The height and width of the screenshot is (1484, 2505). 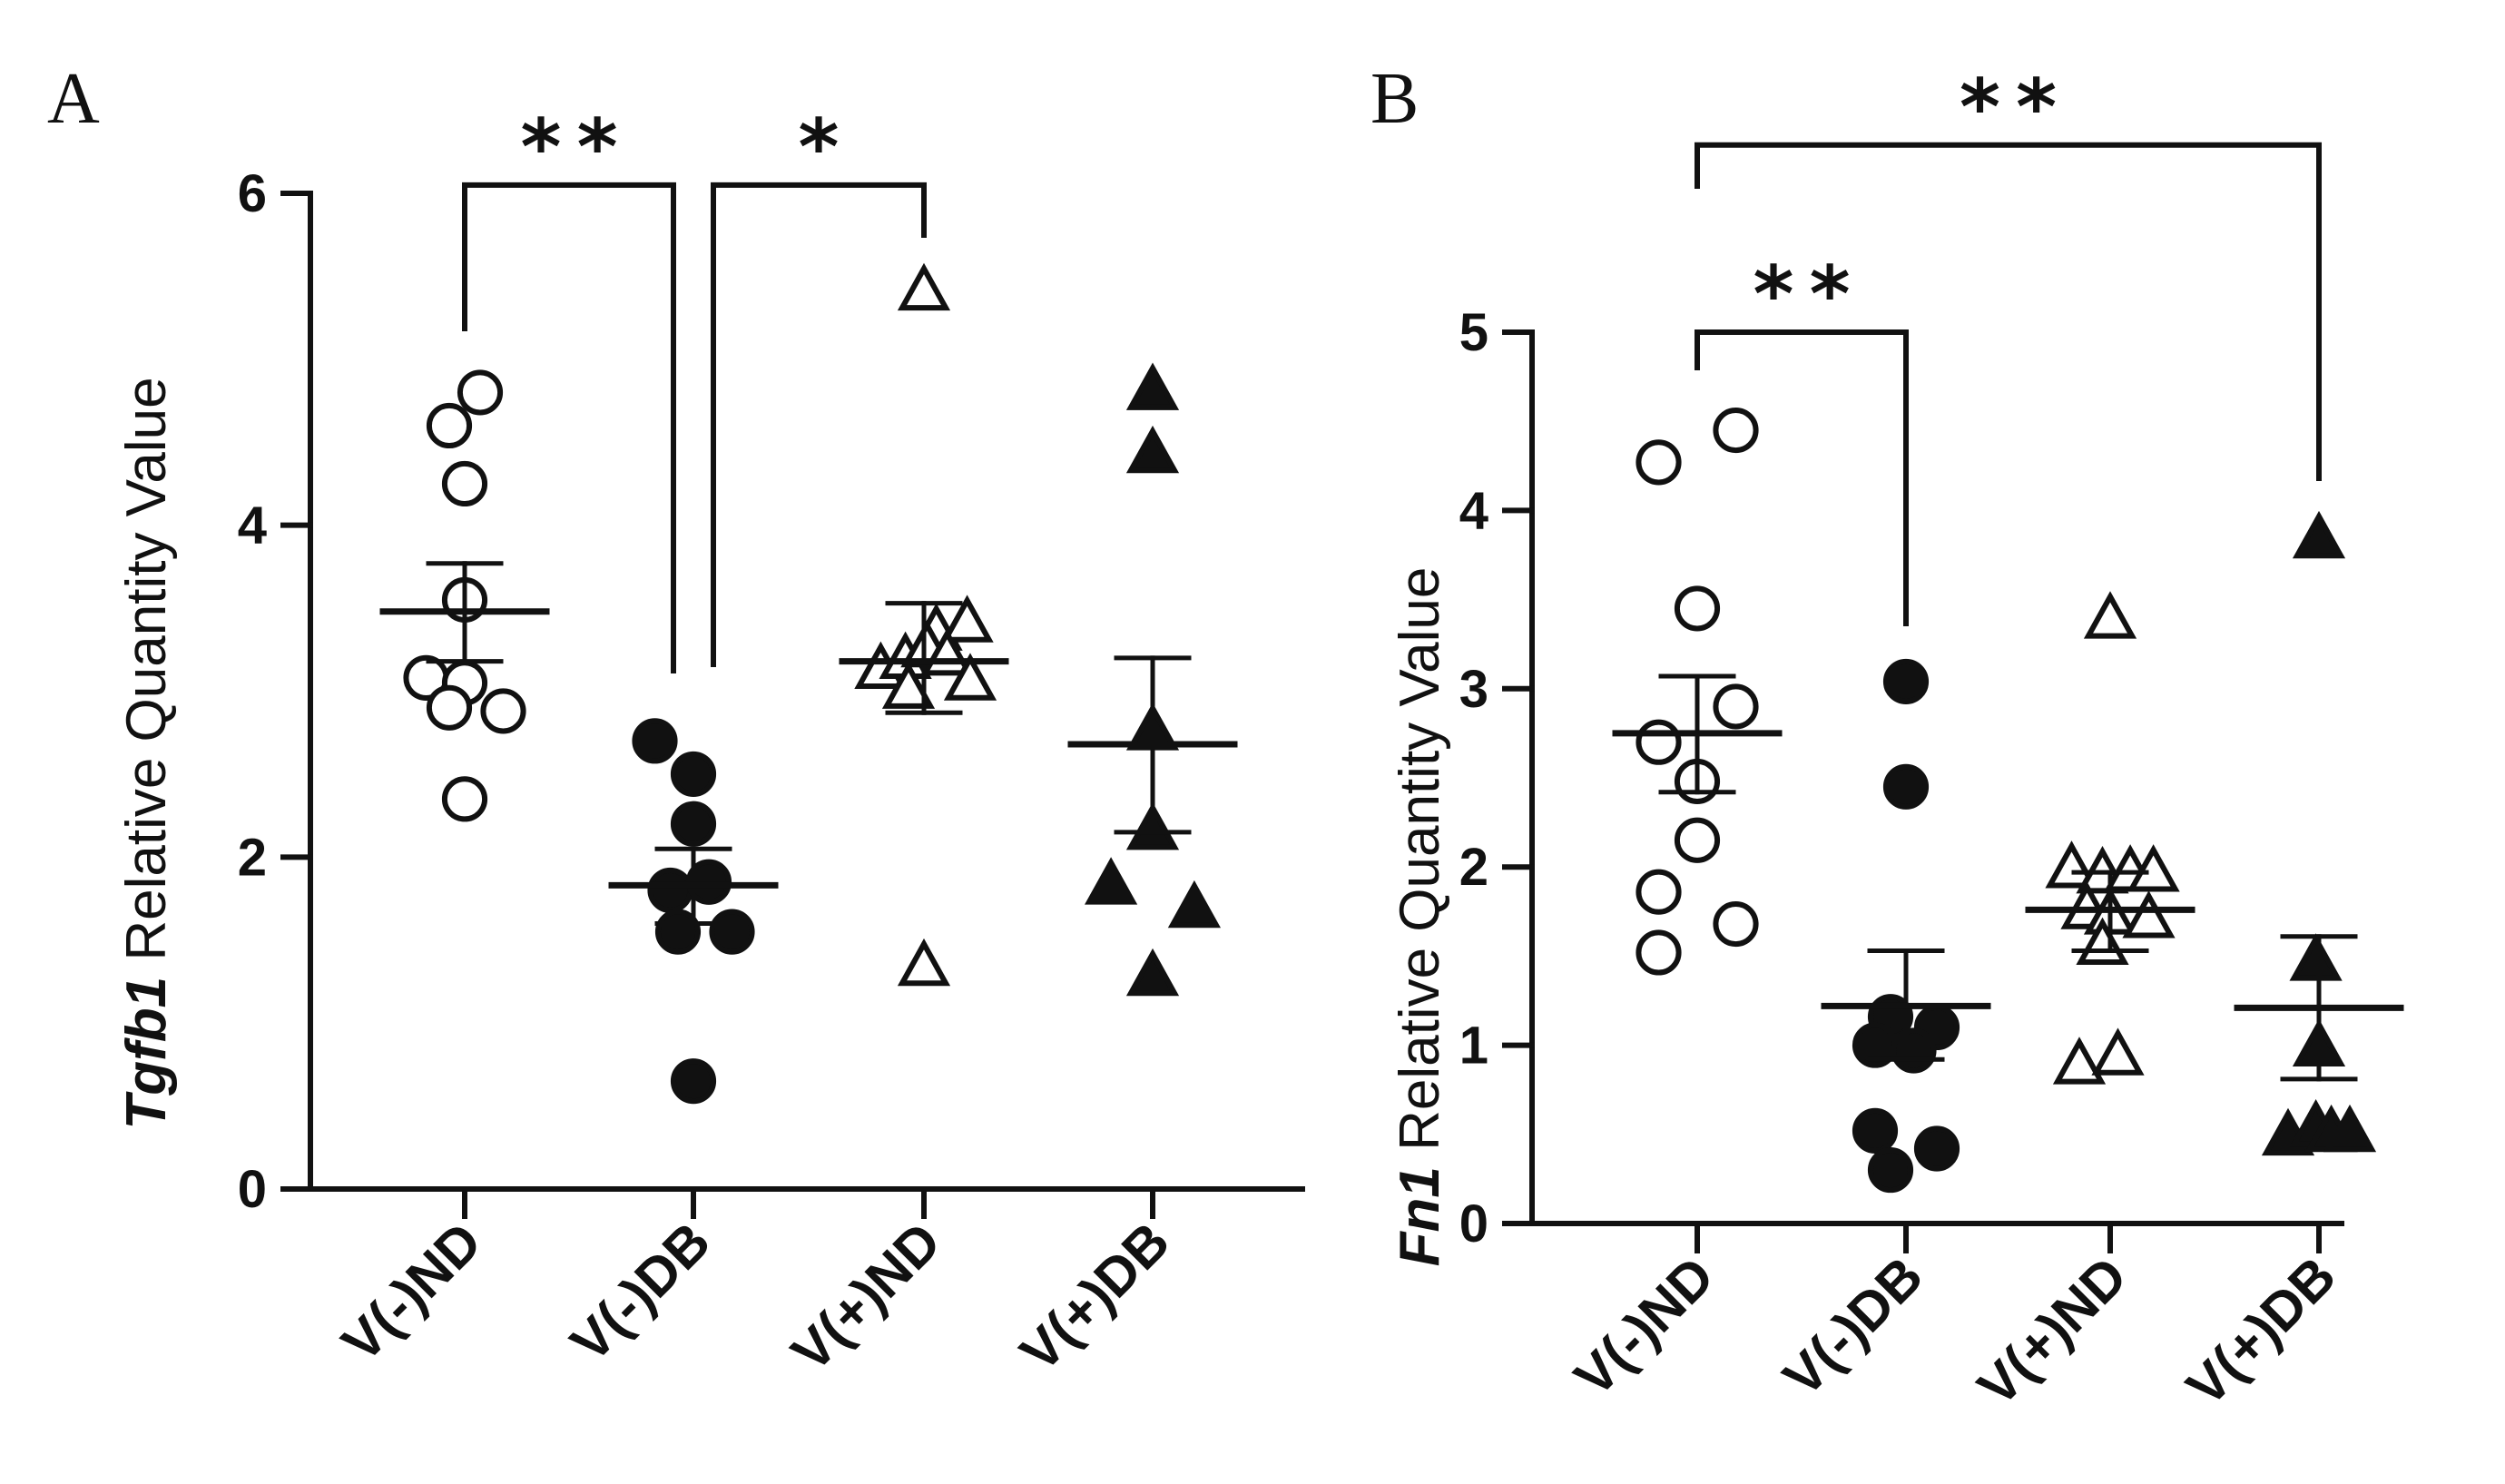 I want to click on panel-b-y-axis-gene: Fn1, so click(x=1420, y=1216).